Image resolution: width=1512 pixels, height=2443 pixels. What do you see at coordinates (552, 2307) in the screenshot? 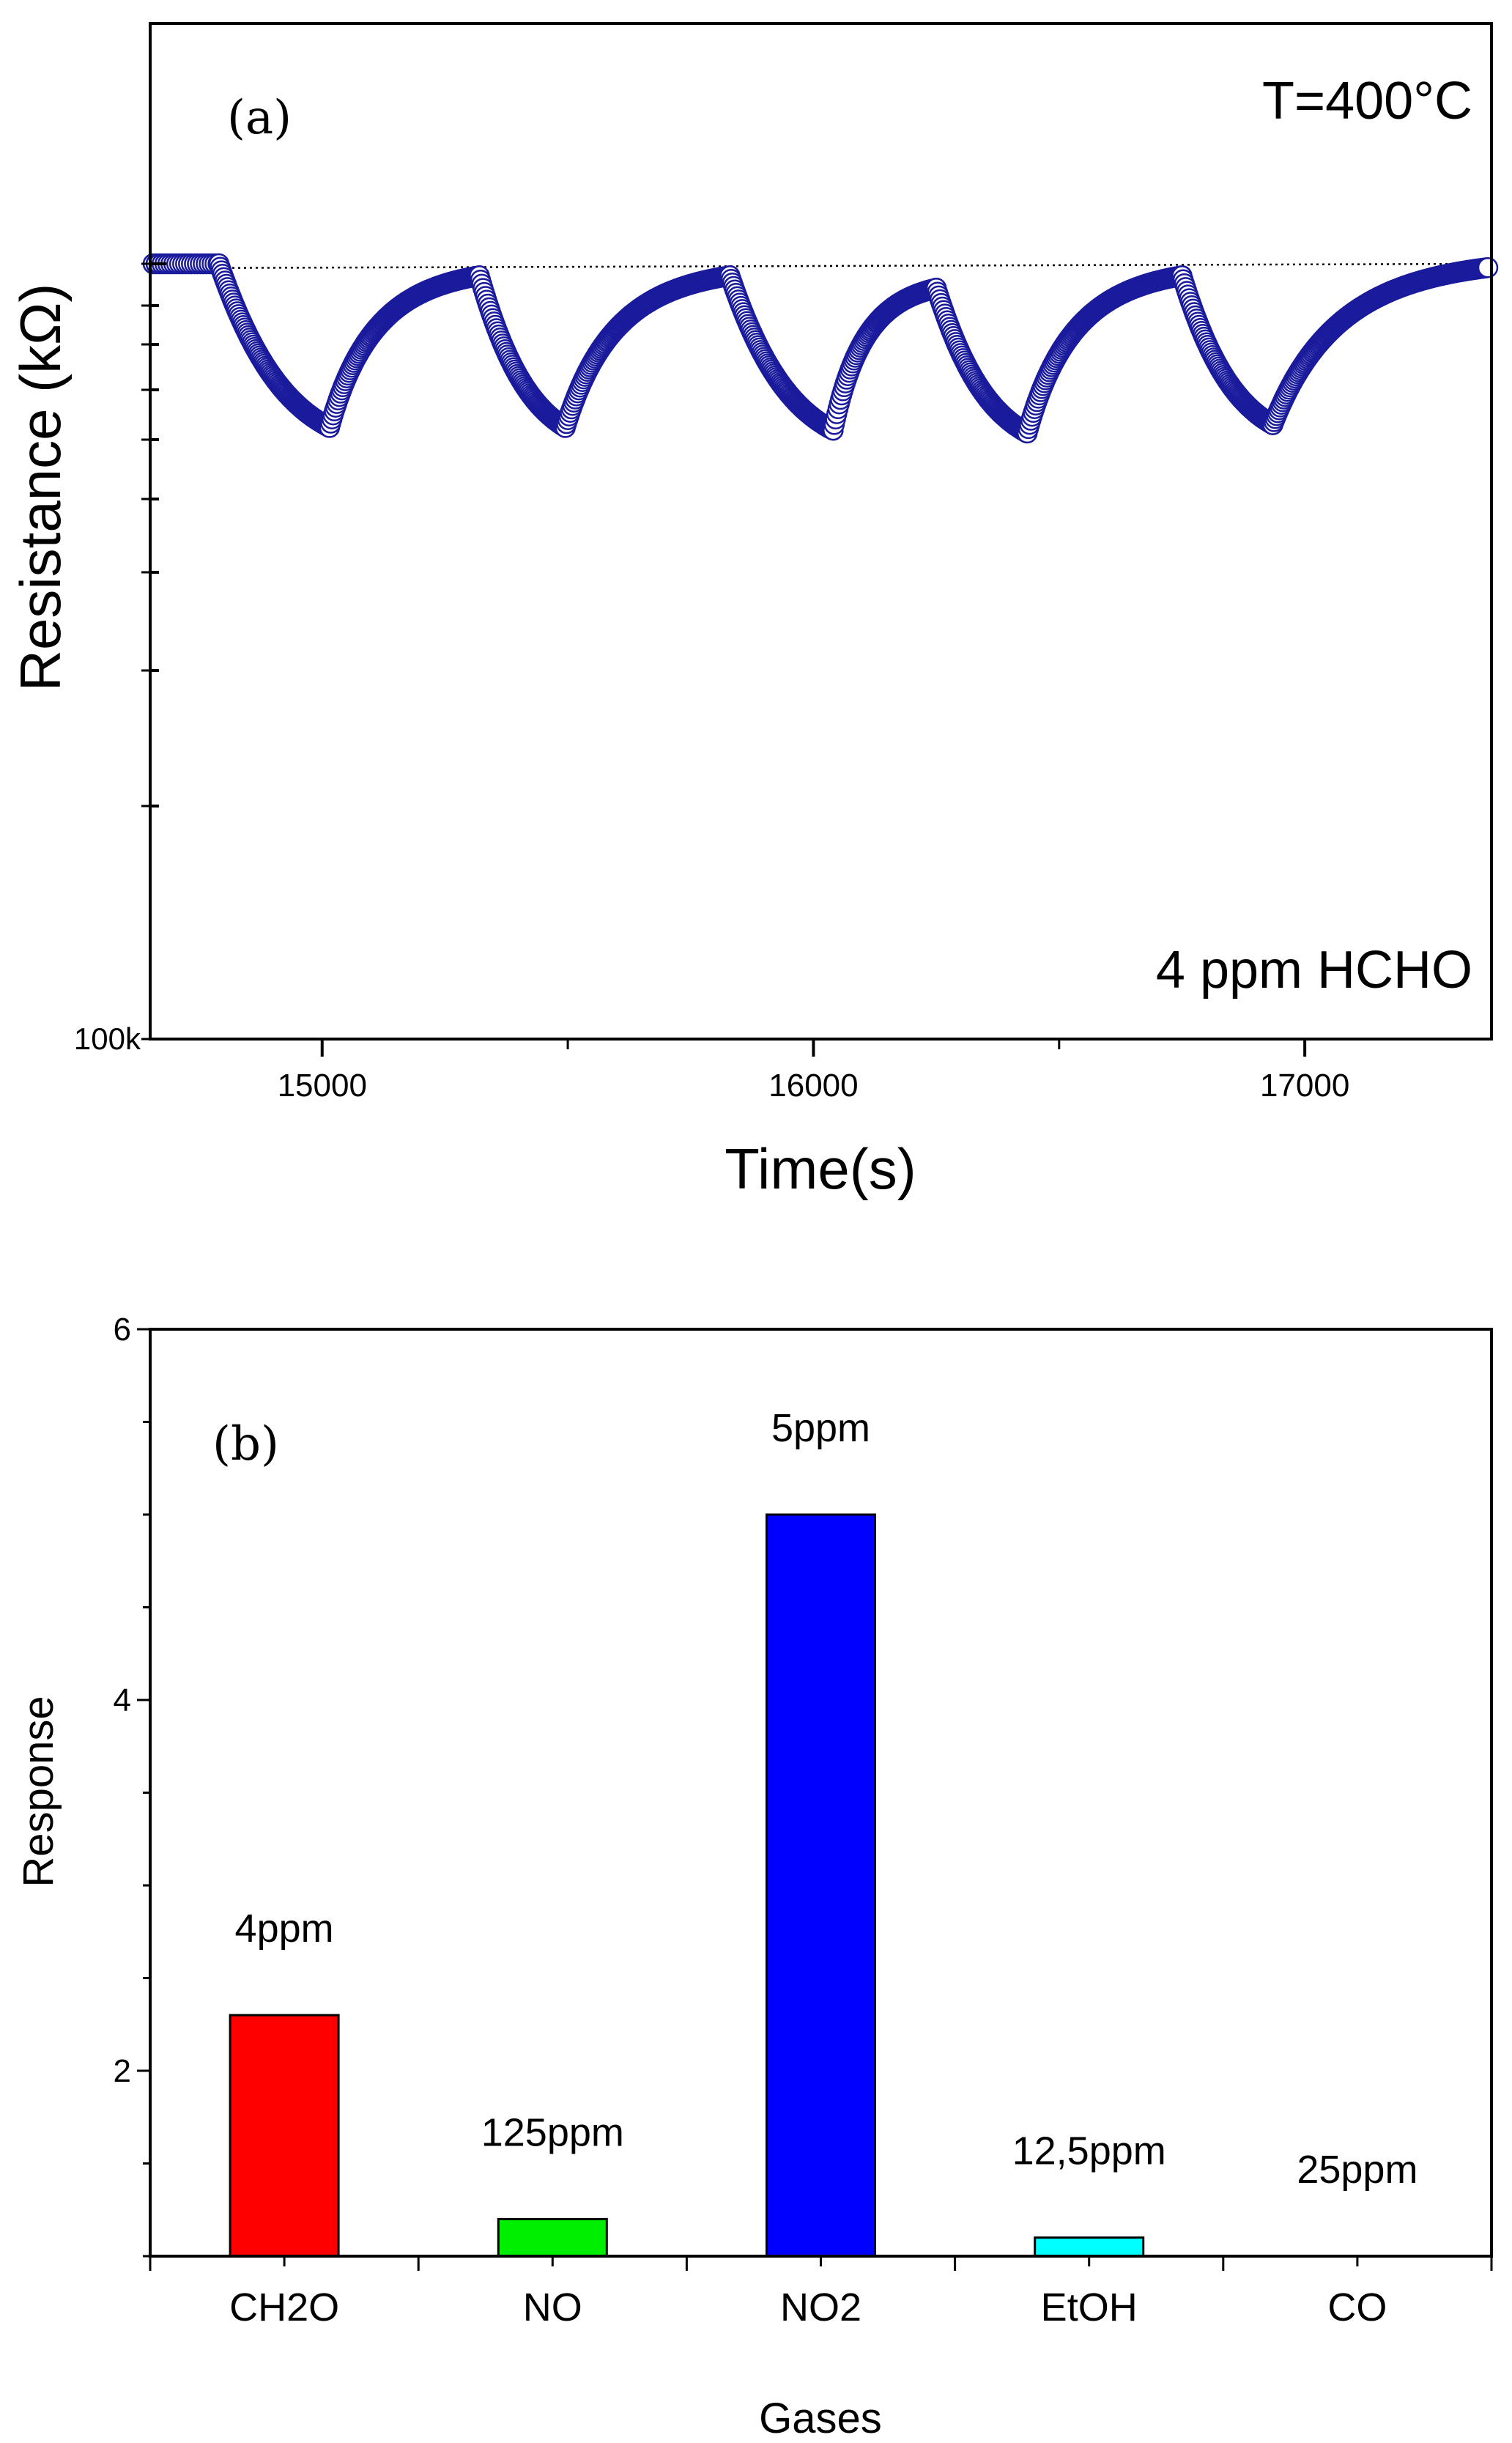
I see `x-tick-label: NO` at bounding box center [552, 2307].